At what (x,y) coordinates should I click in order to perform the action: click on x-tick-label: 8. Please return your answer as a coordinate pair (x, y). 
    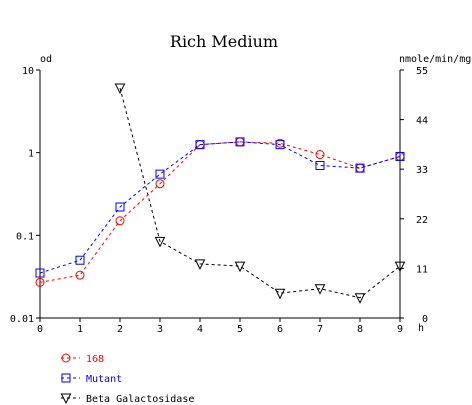
    Looking at the image, I should click on (360, 329).